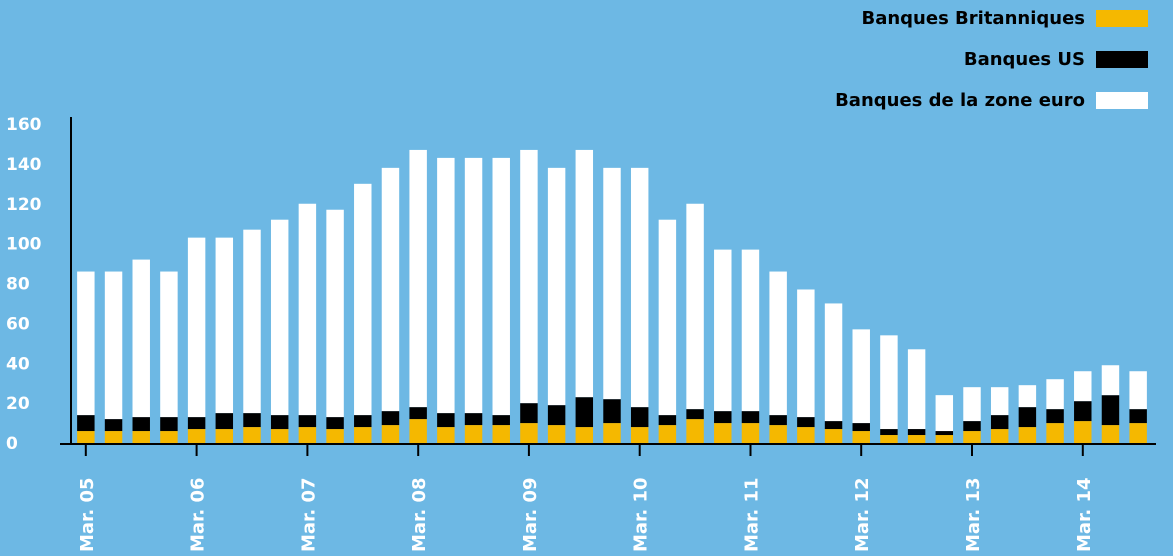 The image size is (1173, 556). Describe the element at coordinates (87, 514) in the screenshot. I see `x-tick-label-0: Mar. 05` at that location.